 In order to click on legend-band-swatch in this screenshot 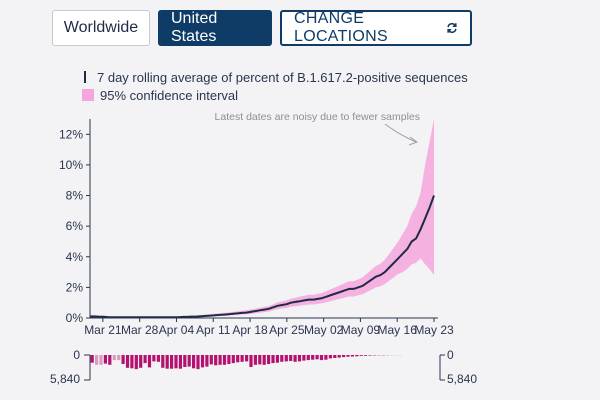, I will do `click(88, 95)`.